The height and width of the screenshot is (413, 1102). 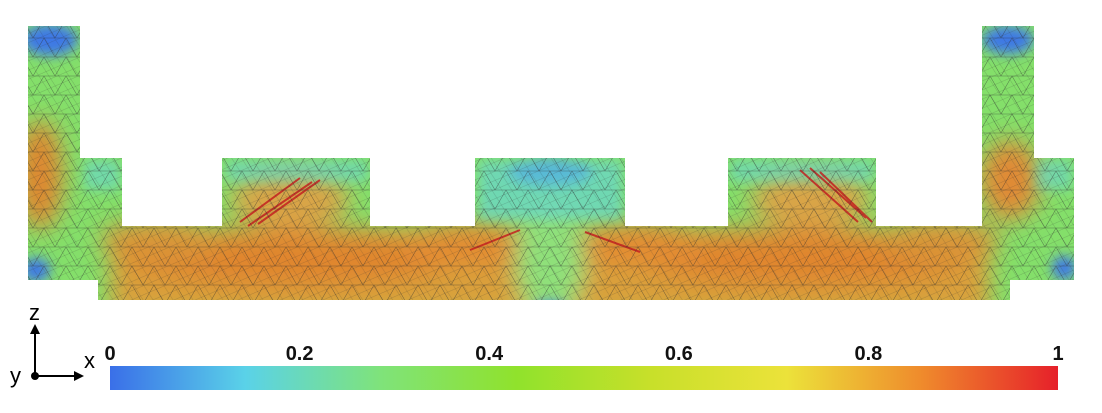 What do you see at coordinates (89, 360) in the screenshot?
I see `x-axis-label: x` at bounding box center [89, 360].